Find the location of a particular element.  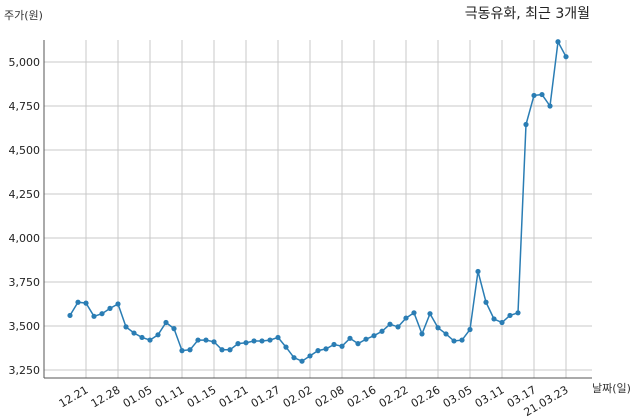

x-tick-label: 01.15 is located at coordinates (202, 396).